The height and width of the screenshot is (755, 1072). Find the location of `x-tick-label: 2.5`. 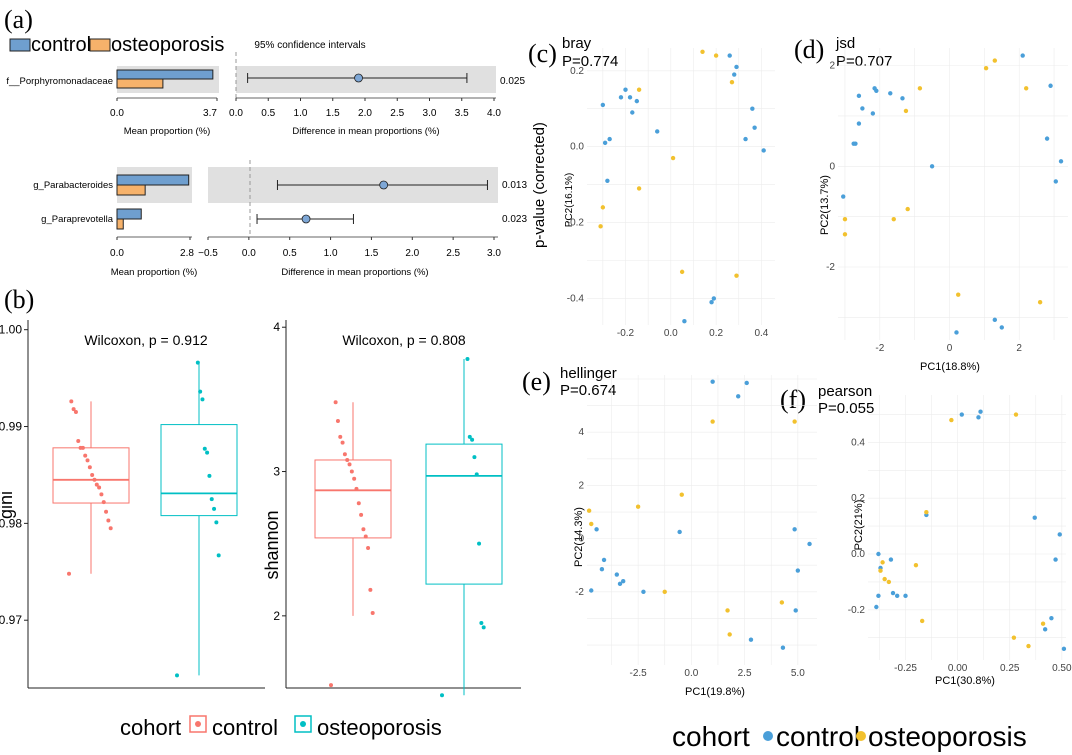

x-tick-label: 2.5 is located at coordinates (745, 673).